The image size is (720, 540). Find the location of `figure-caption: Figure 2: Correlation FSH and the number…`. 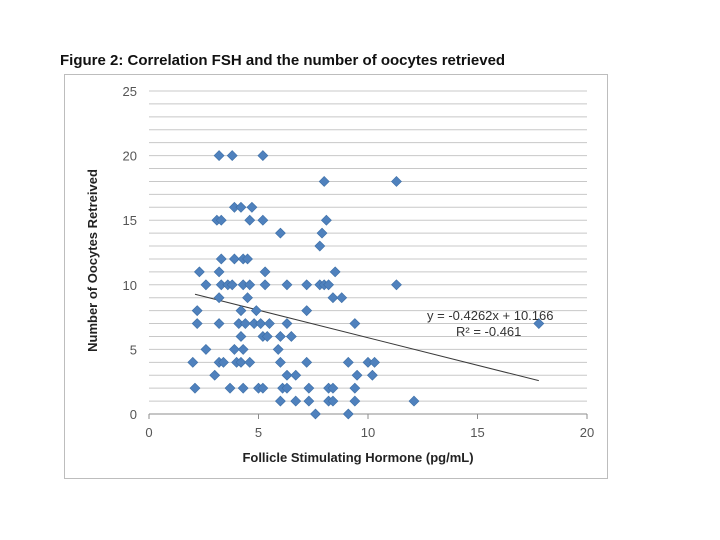

figure-caption: Figure 2: Correlation FSH and the number… is located at coordinates (283, 60).